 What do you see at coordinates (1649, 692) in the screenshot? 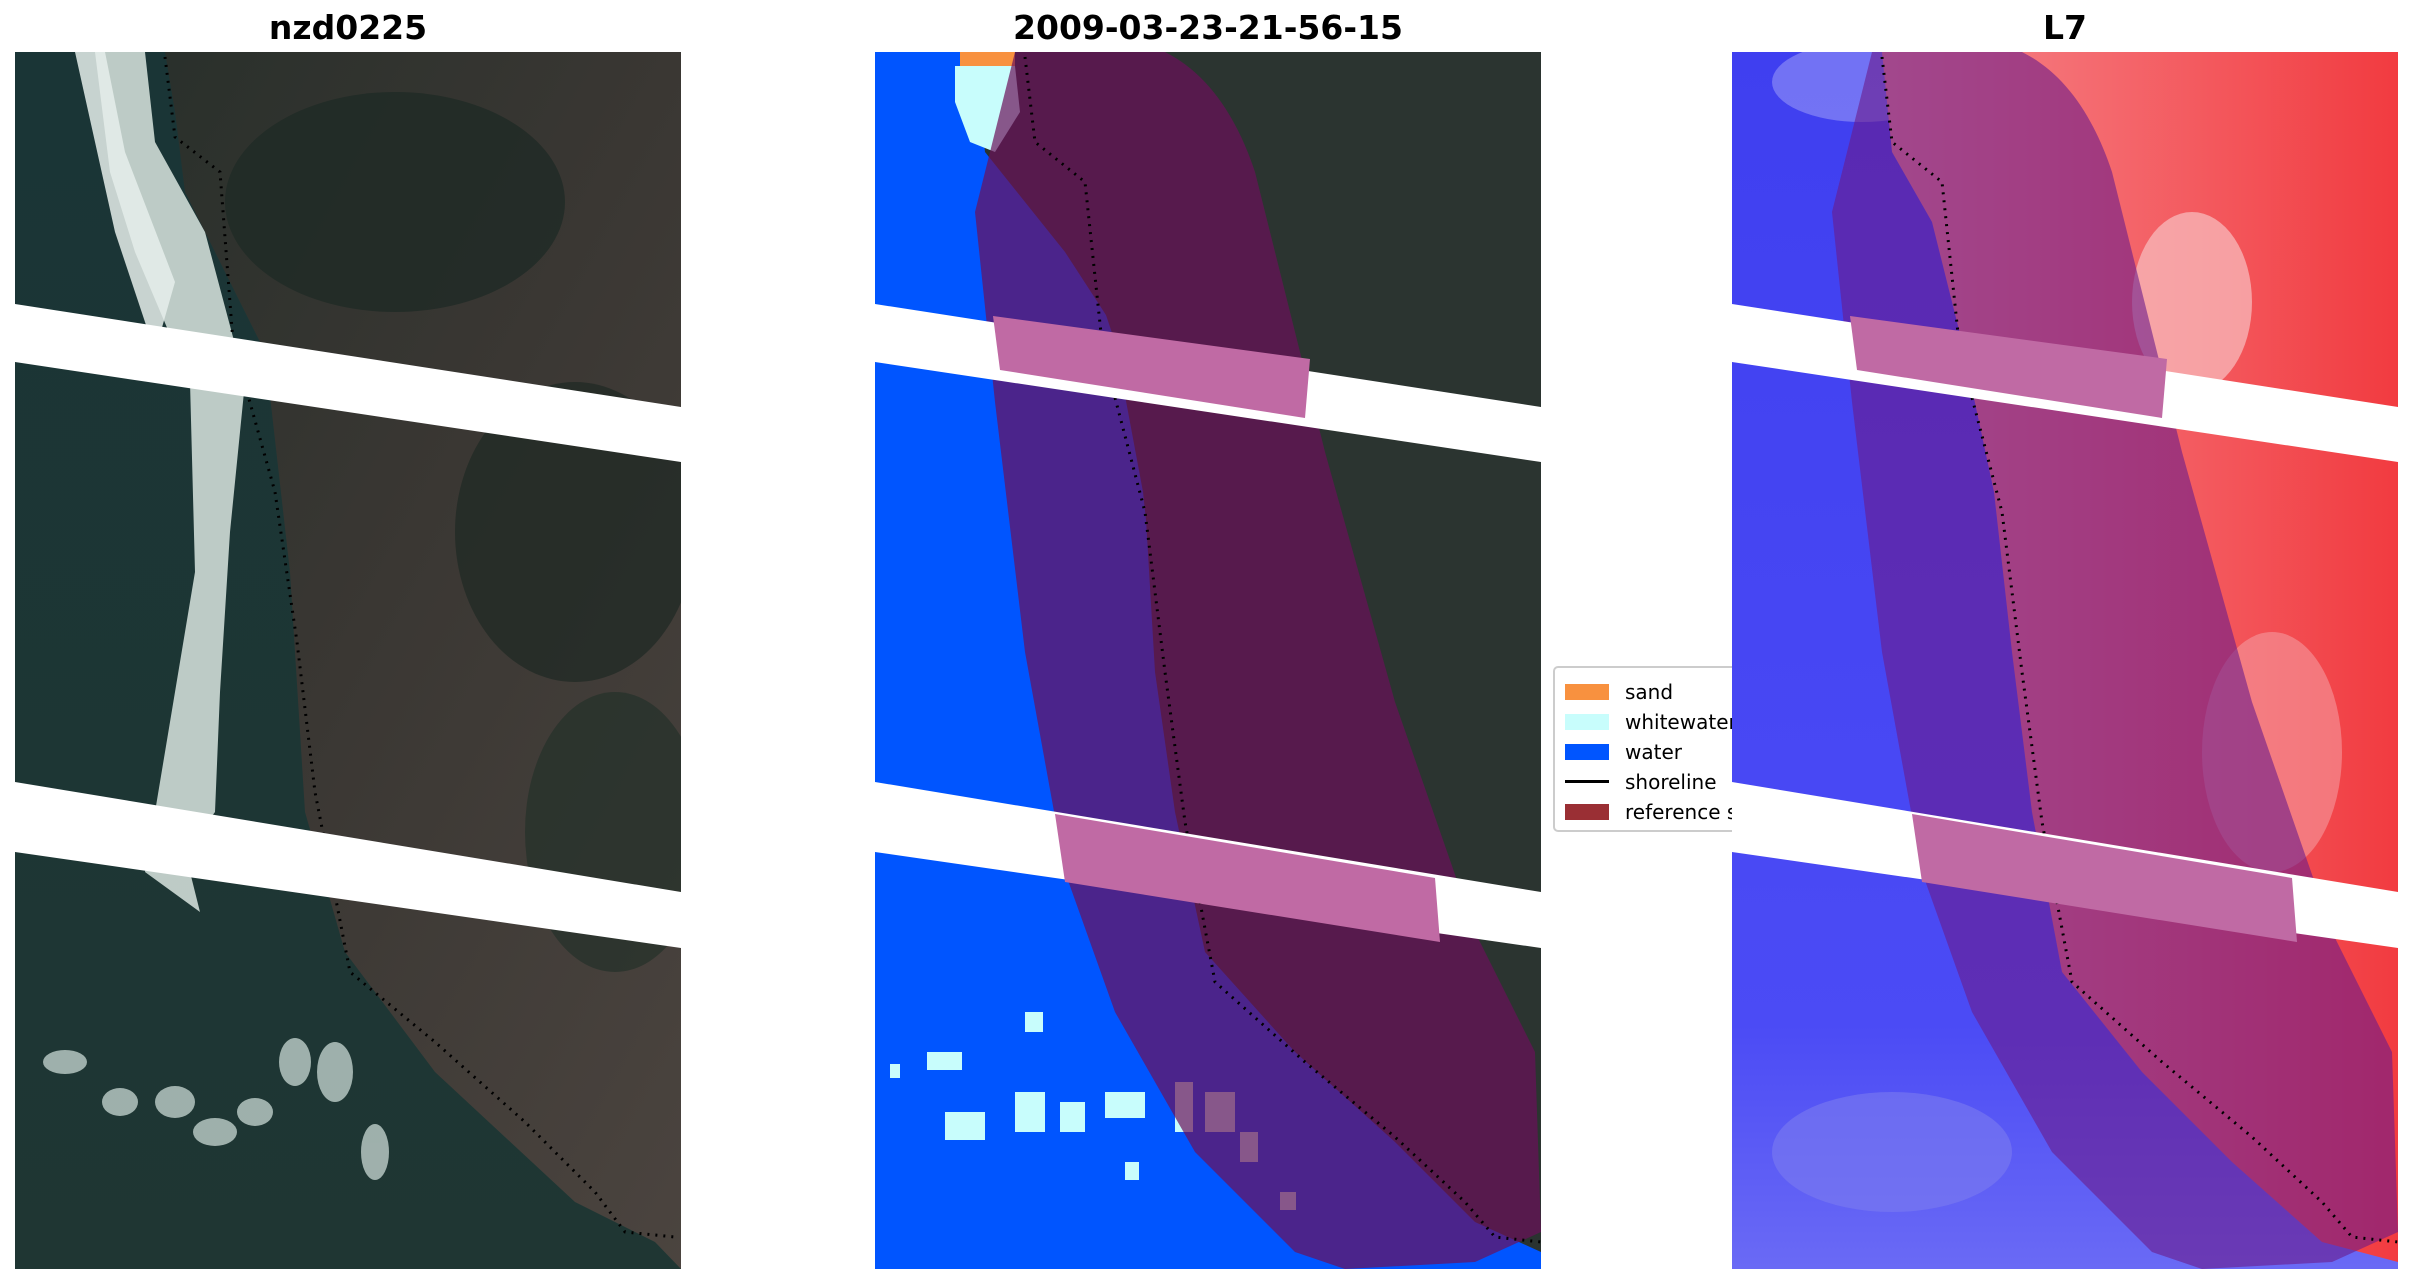
I see `legend-label-sand: sand` at bounding box center [1649, 692].